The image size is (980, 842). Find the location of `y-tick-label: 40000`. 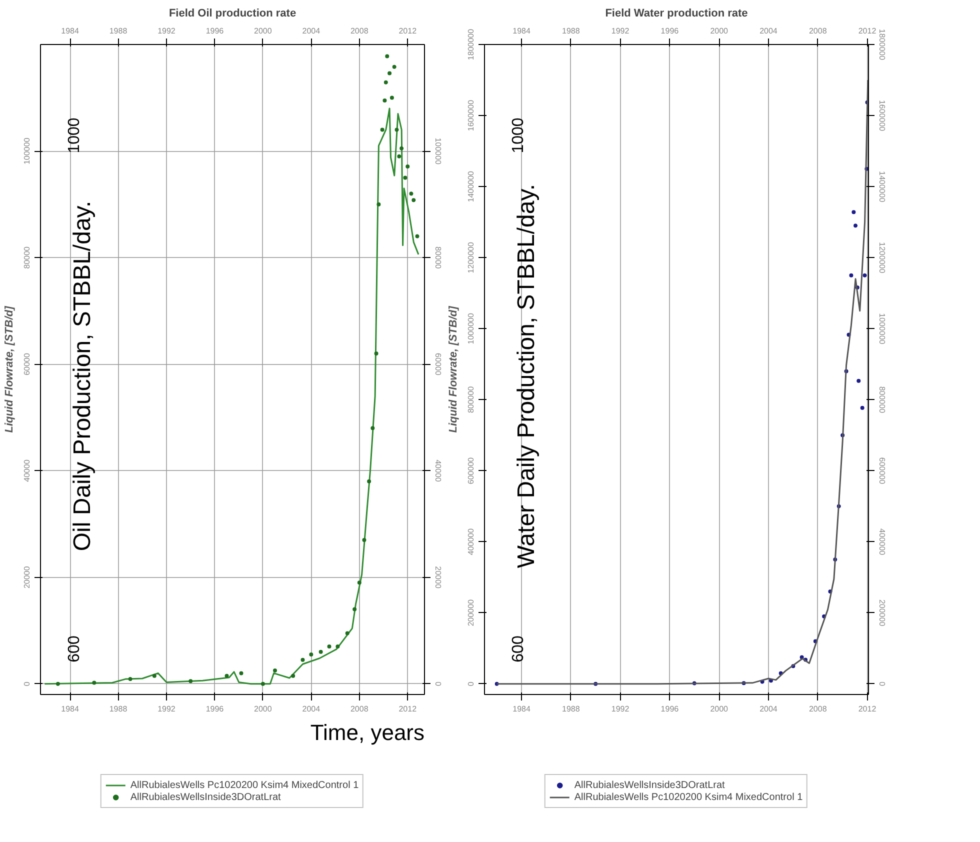

y-tick-label: 40000 is located at coordinates (27, 470).